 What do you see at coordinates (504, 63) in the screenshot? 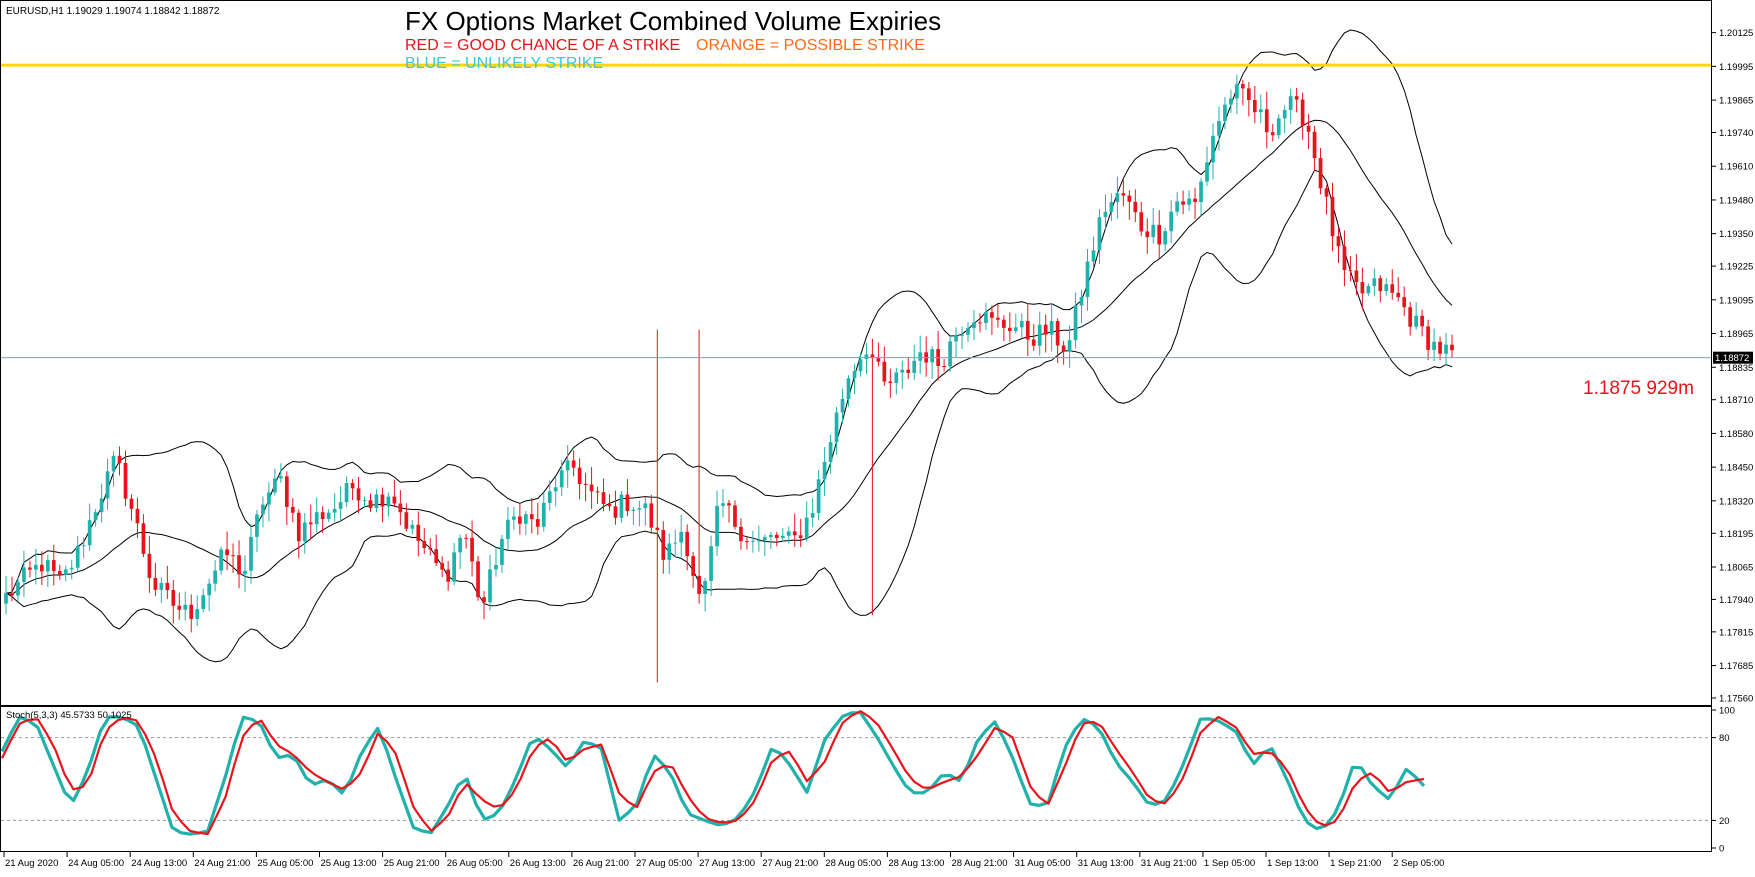
I see `legend-blue-text: BLUE = UNLIKELY STRIKE` at bounding box center [504, 63].